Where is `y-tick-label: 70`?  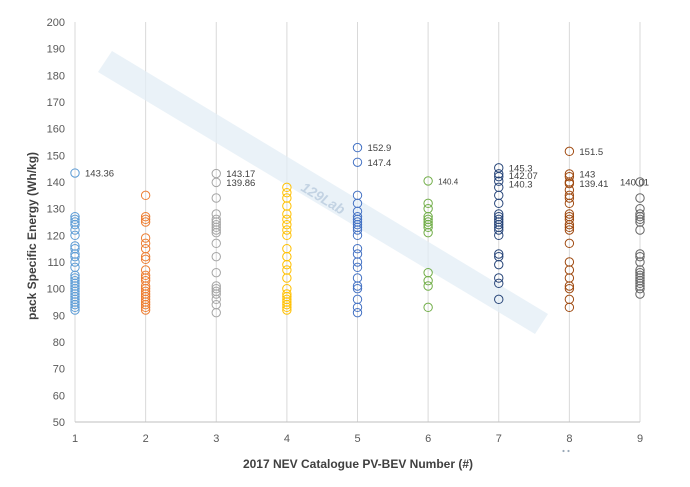
y-tick-label: 70 is located at coordinates (59, 370).